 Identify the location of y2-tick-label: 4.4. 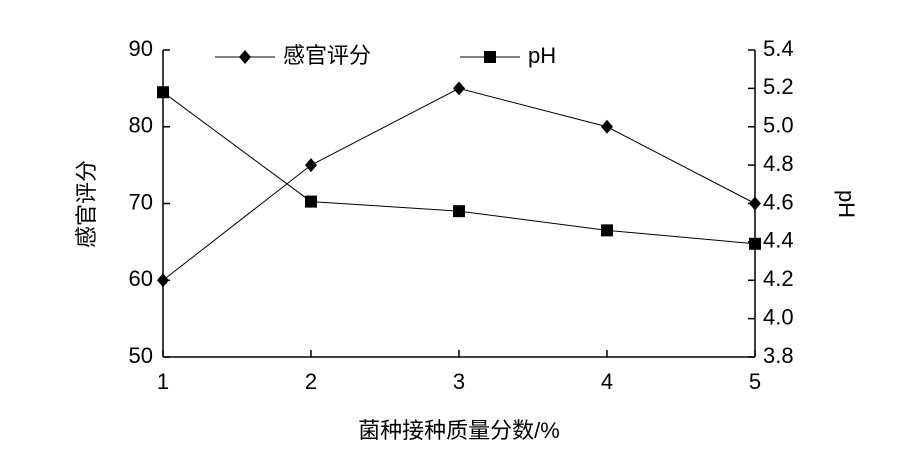
(778, 240).